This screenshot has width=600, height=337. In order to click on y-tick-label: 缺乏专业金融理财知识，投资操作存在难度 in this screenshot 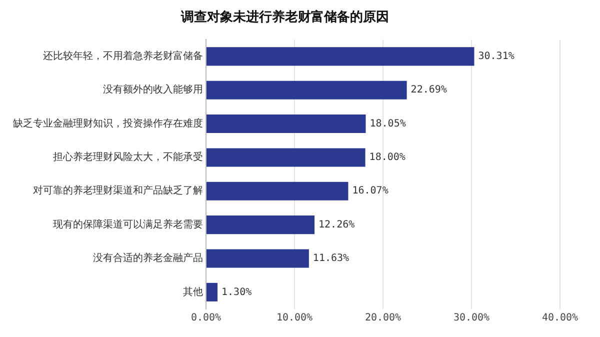, I will do `click(108, 123)`.